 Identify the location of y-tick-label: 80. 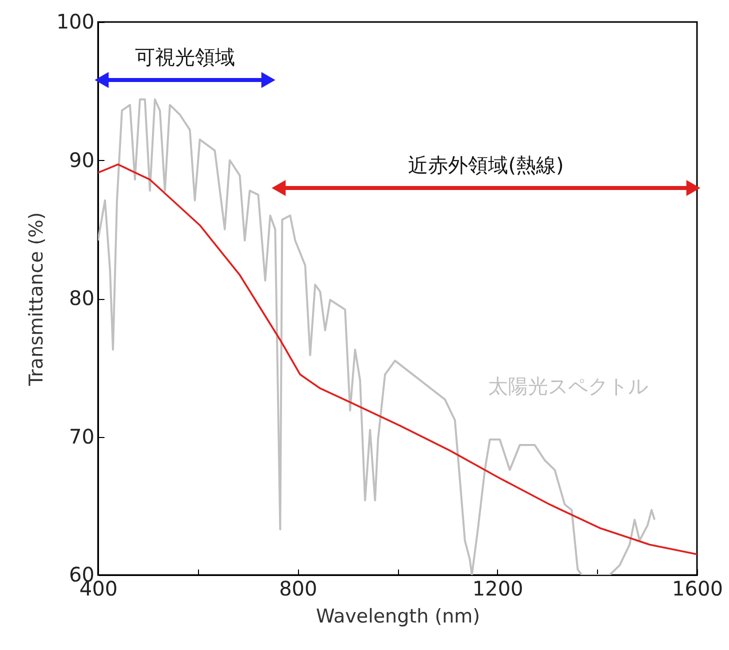
(81, 298).